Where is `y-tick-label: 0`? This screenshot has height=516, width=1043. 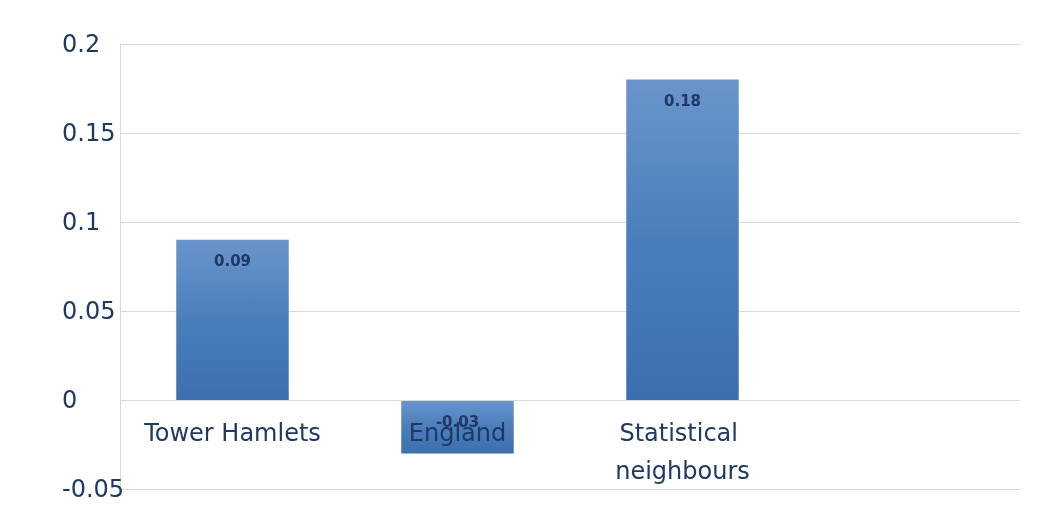
y-tick-label: 0 is located at coordinates (70, 400).